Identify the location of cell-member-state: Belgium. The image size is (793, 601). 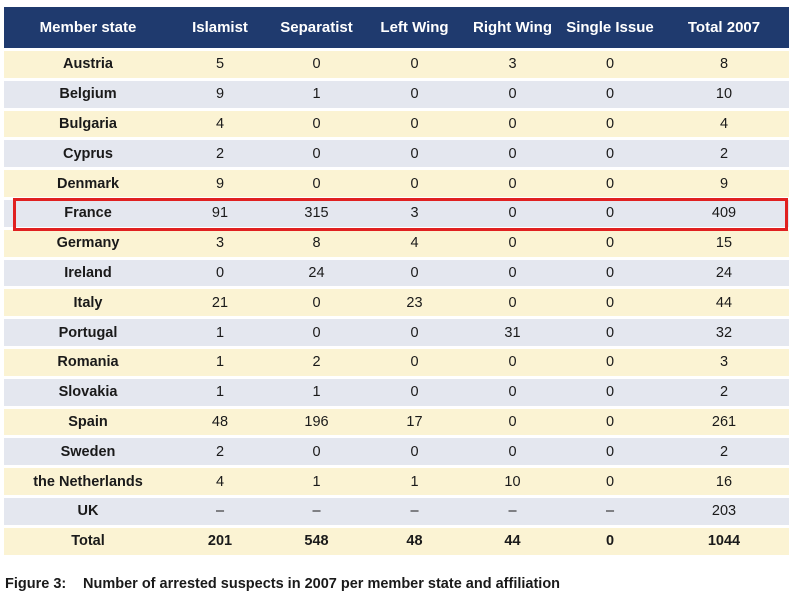
(88, 94).